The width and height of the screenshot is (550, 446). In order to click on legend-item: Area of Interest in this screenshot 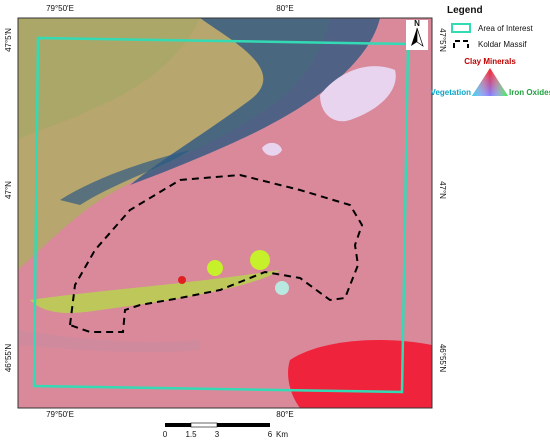, I will do `click(505, 28)`.